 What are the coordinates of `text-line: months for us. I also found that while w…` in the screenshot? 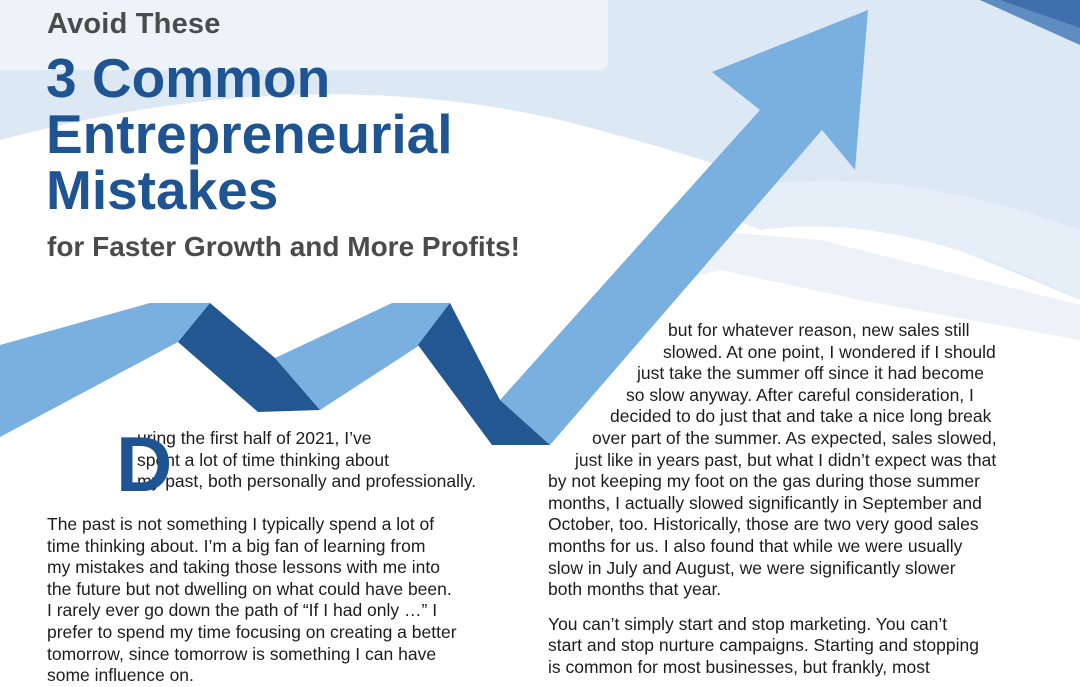 It's located at (755, 545).